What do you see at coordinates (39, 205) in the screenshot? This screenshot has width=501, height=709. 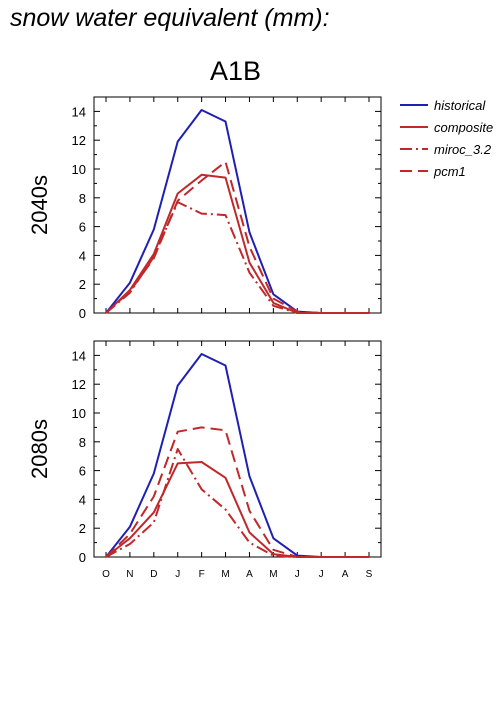 I see `panel-label: 2040s` at bounding box center [39, 205].